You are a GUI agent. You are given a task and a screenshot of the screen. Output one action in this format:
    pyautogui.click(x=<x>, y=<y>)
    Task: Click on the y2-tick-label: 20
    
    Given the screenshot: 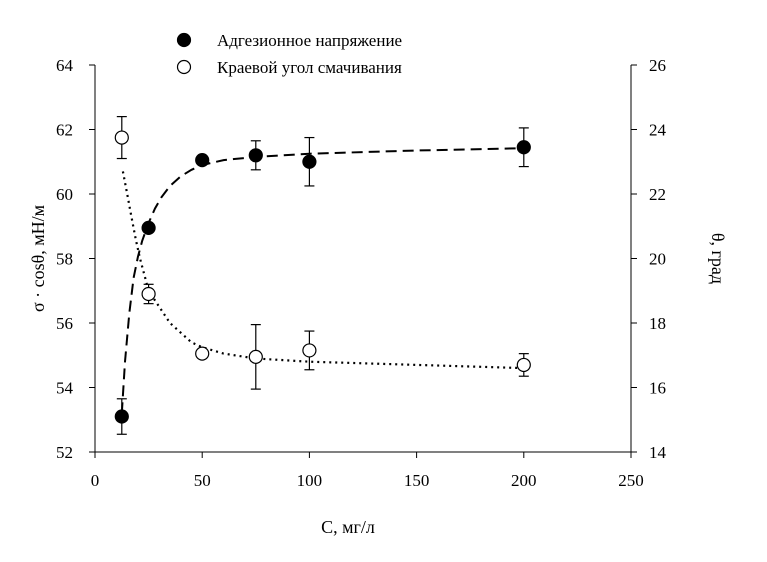 What is the action you would take?
    pyautogui.click(x=657, y=259)
    